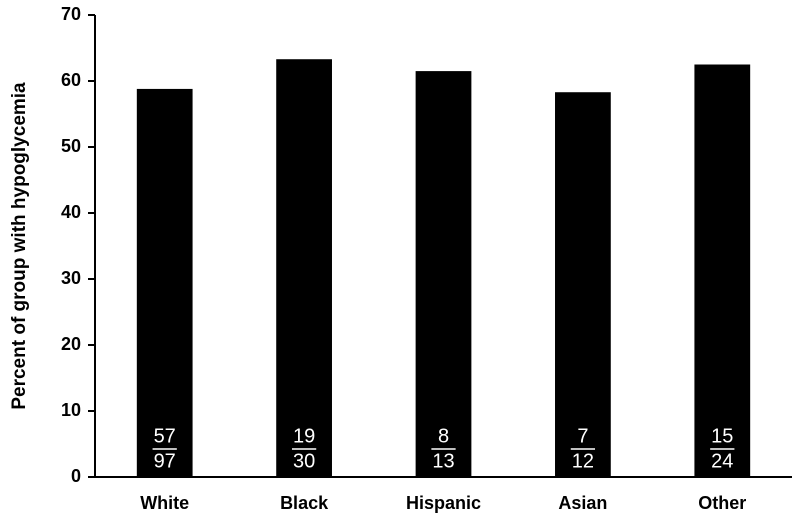 The height and width of the screenshot is (525, 800). Describe the element at coordinates (71, 14) in the screenshot. I see `y-tick-label: 70` at that location.